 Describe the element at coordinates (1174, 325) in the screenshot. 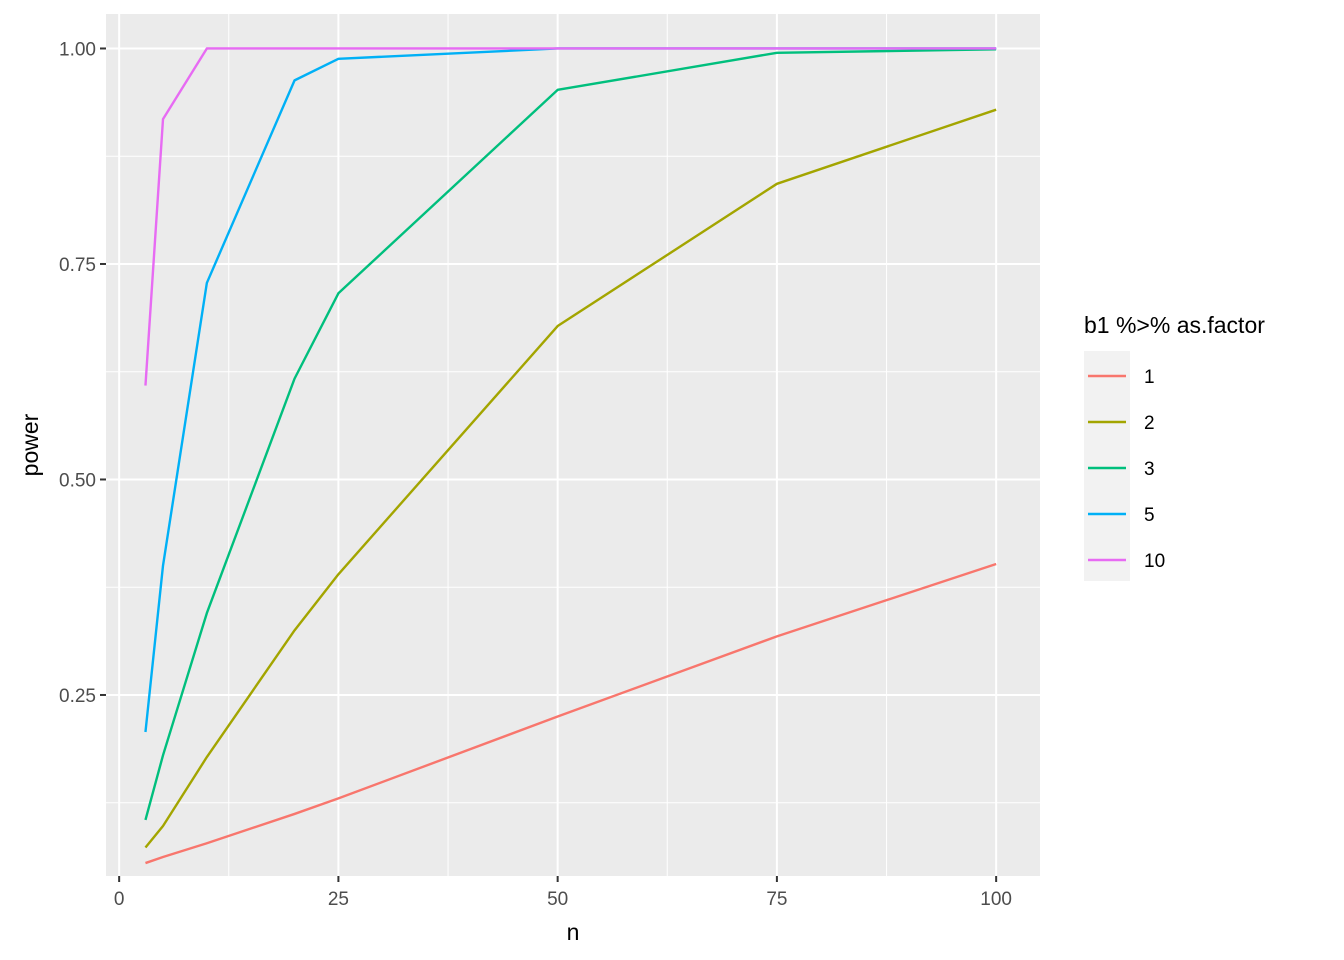

I see `legend-title: b1 %>% as.factor` at that location.